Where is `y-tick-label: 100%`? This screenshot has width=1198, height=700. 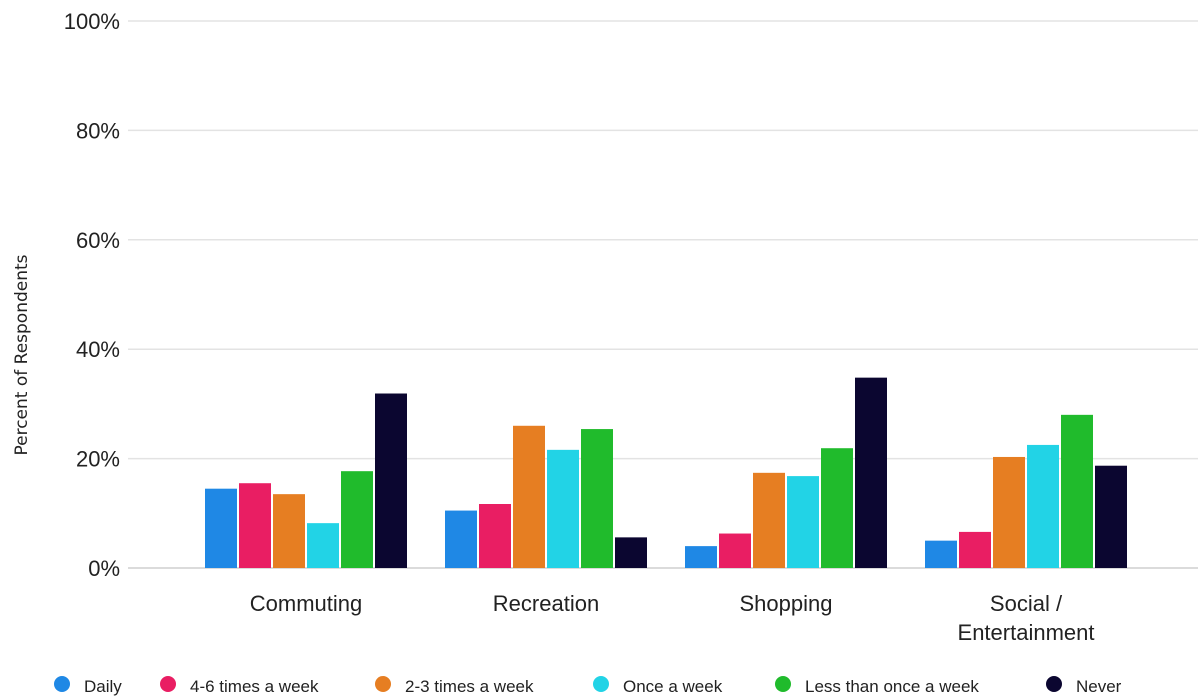
y-tick-label: 100% is located at coordinates (92, 21).